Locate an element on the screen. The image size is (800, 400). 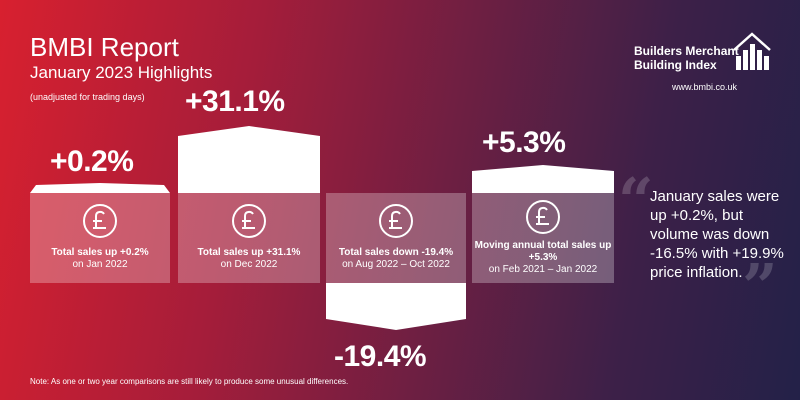
stat-1-label-plain: on Jan 2022 is located at coordinates (100, 264).